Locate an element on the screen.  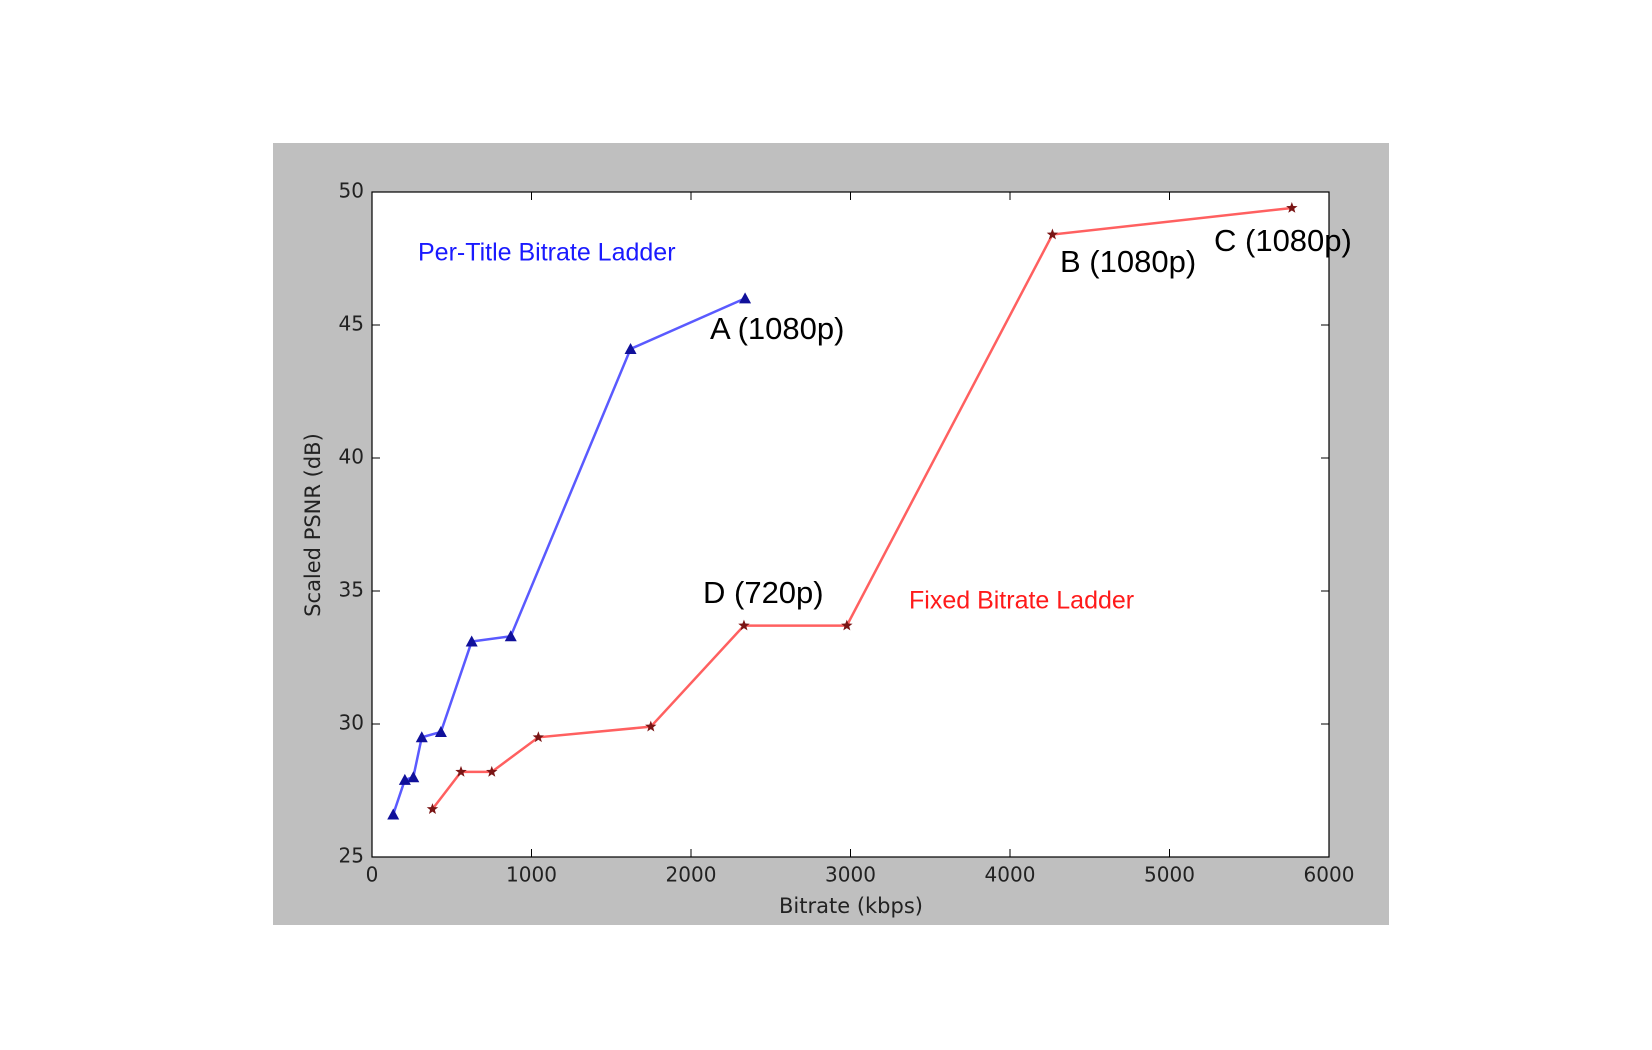
x-tick-label: 0 is located at coordinates (372, 875).